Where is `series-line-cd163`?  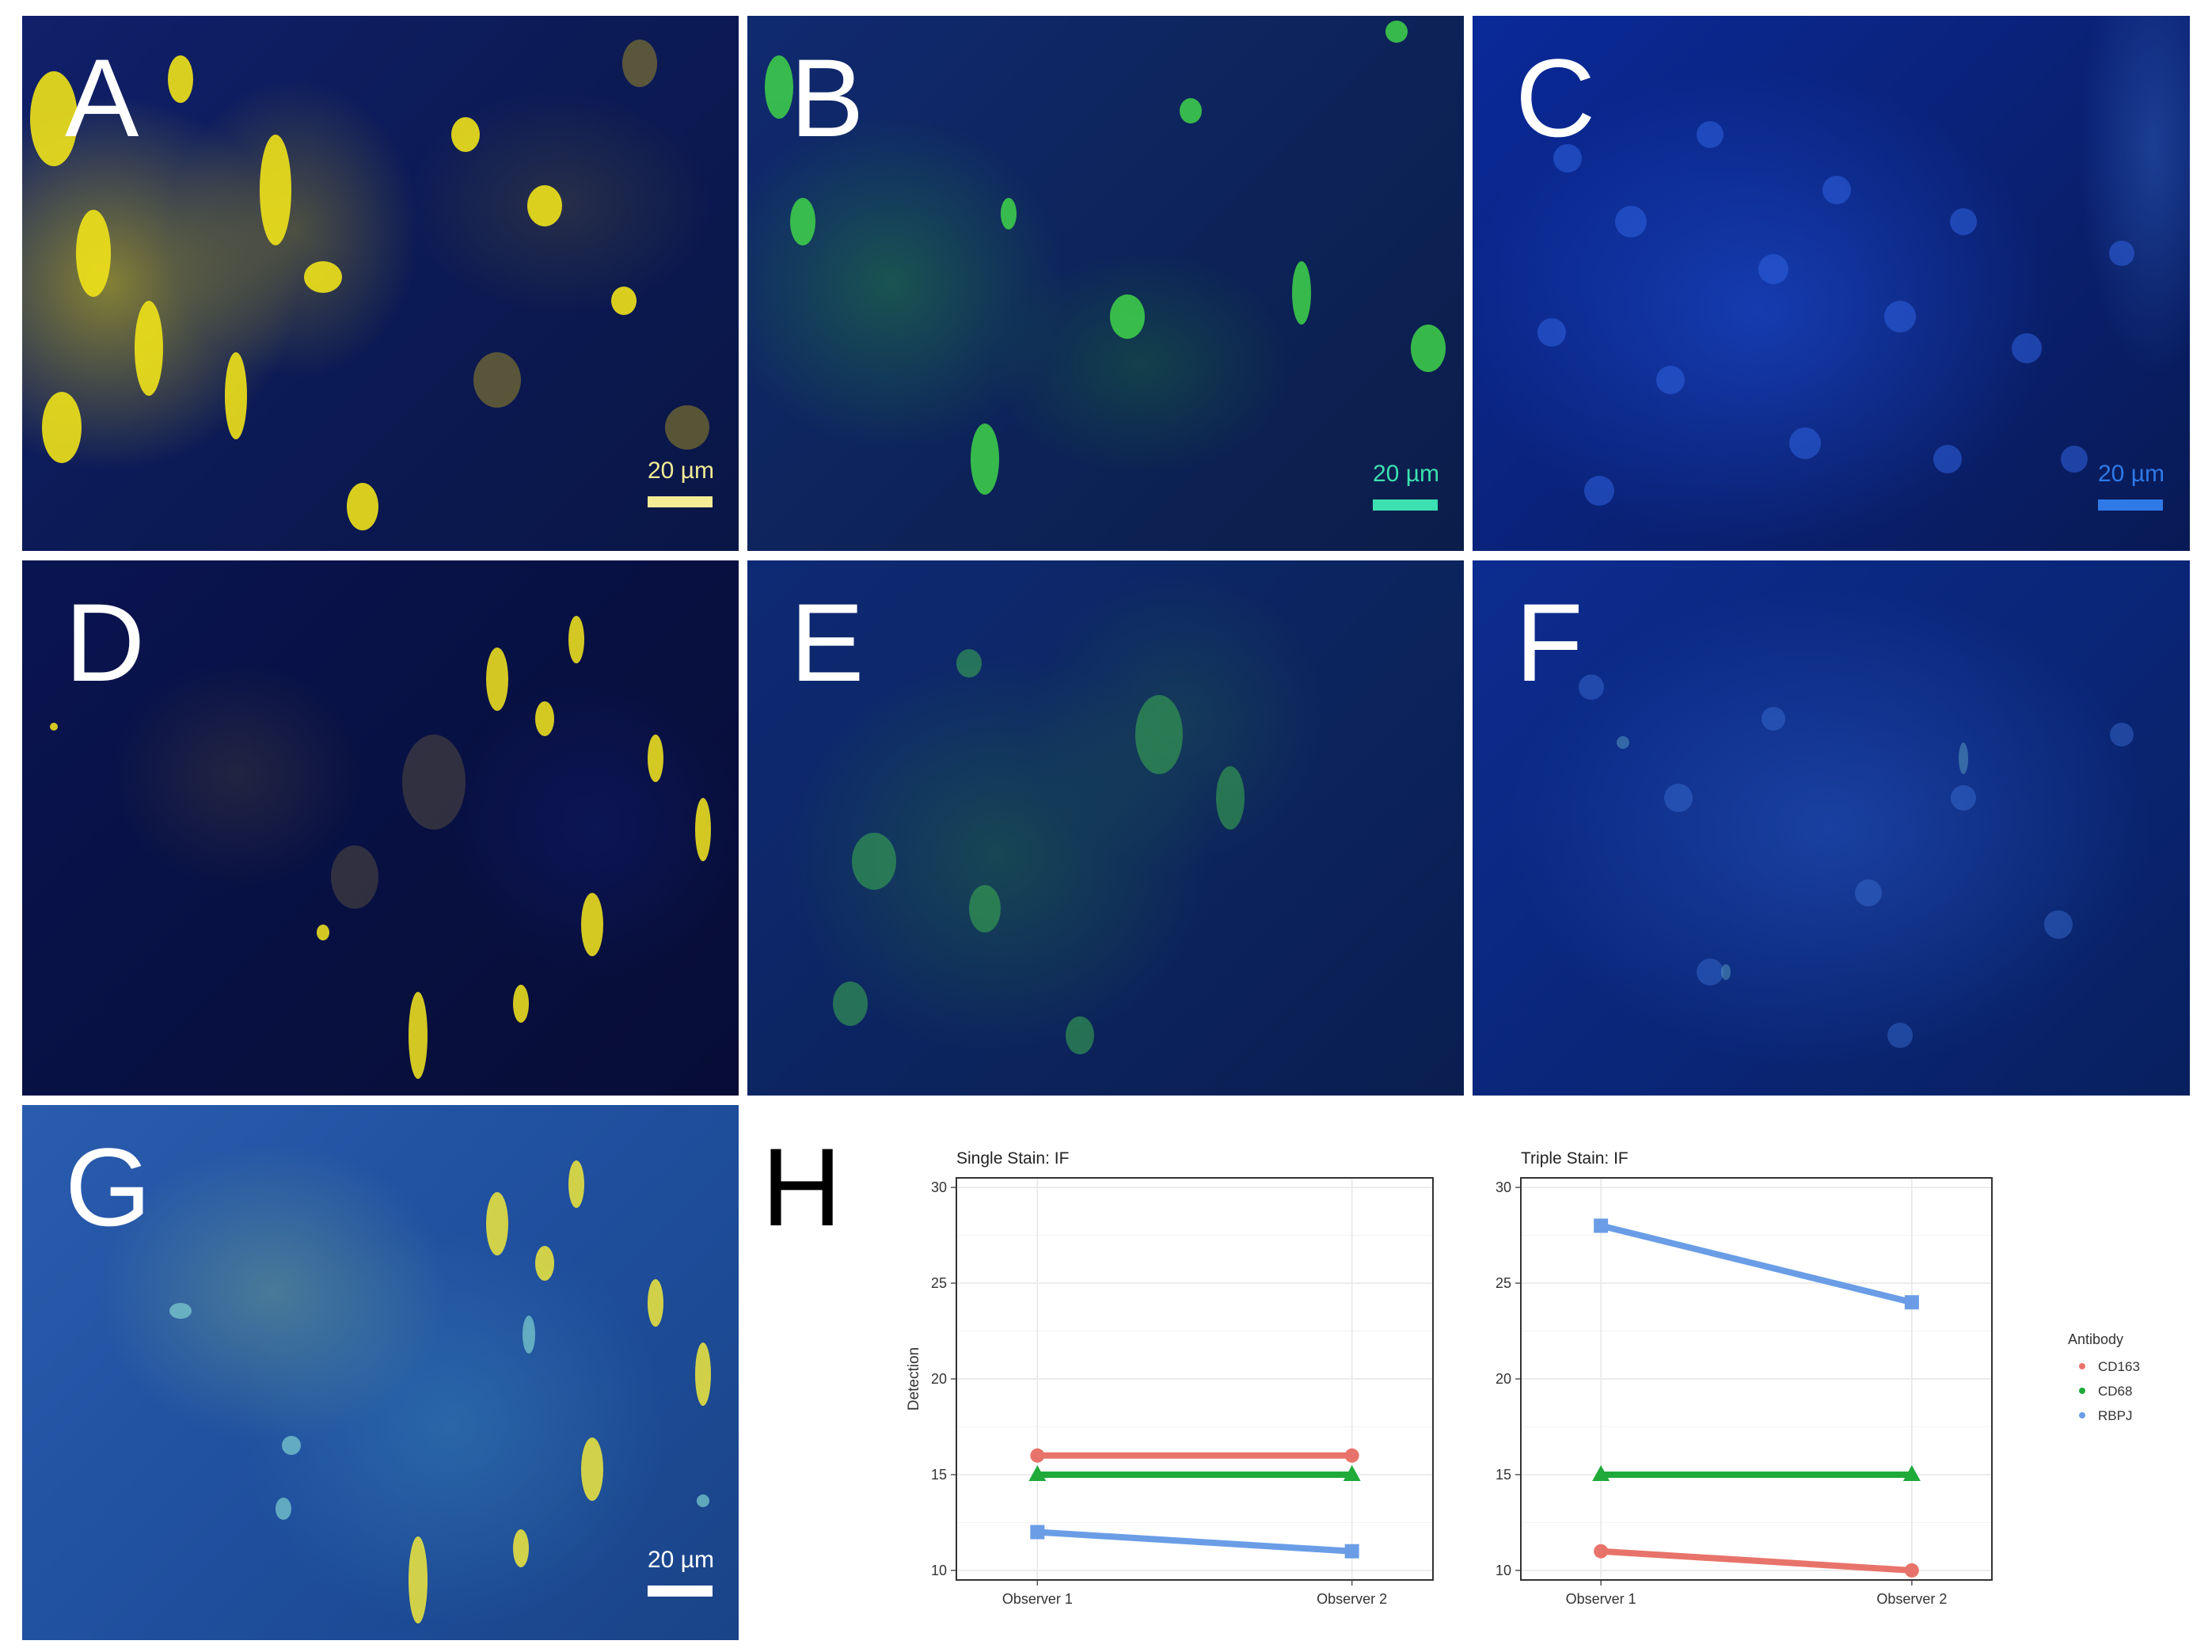 series-line-cd163 is located at coordinates (1756, 1561).